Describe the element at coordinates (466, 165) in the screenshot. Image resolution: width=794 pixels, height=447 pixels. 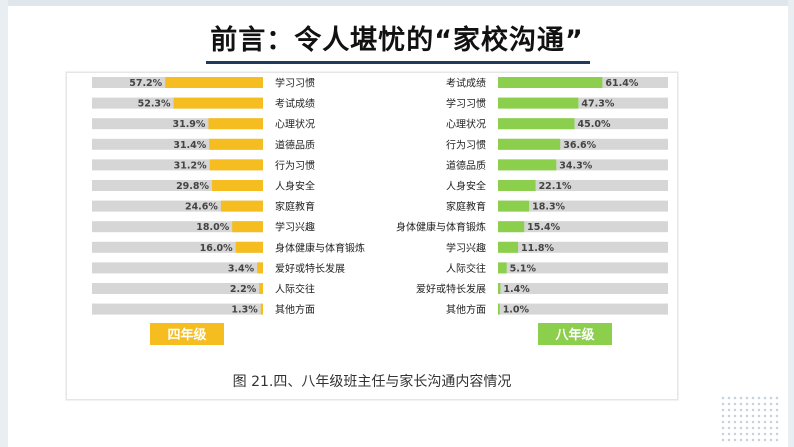
I see `grade8-category-label: 道德品质` at that location.